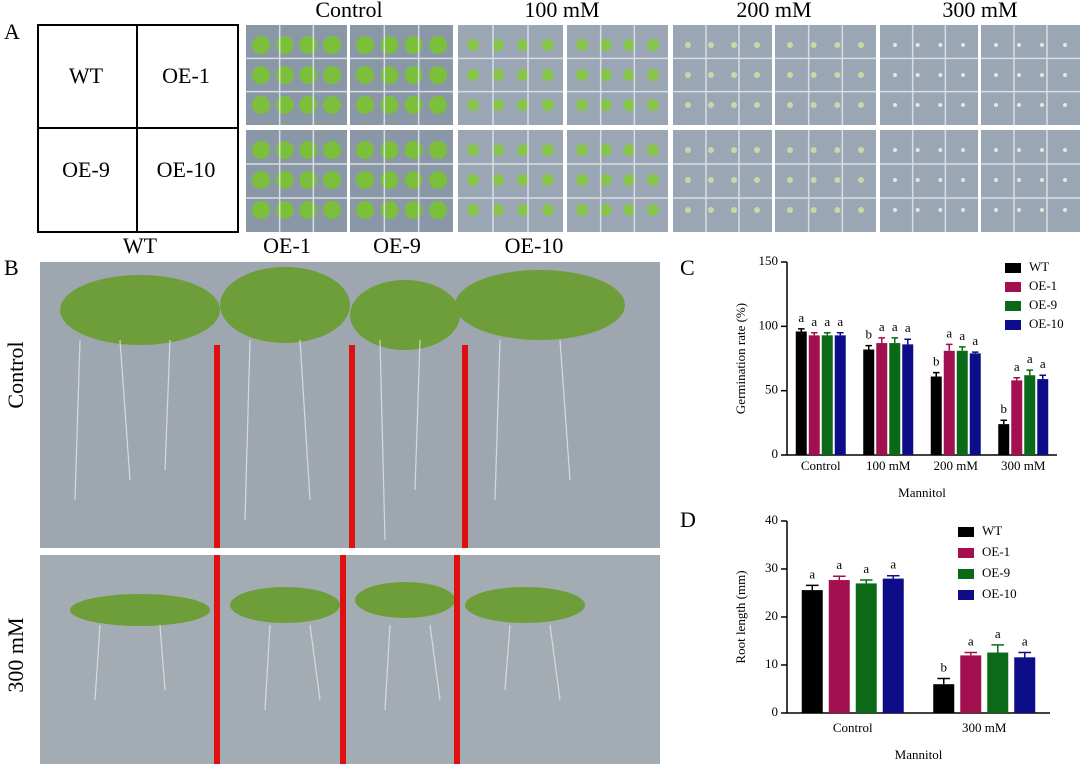  I want to click on y-tick-label: 0, so click(775, 711).